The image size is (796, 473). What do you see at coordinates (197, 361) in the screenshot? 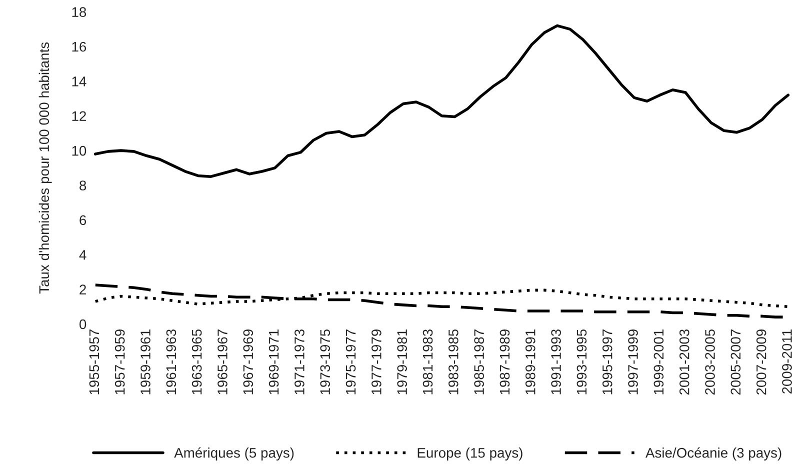
I see `x-tick-label: 1963-1965` at bounding box center [197, 361].